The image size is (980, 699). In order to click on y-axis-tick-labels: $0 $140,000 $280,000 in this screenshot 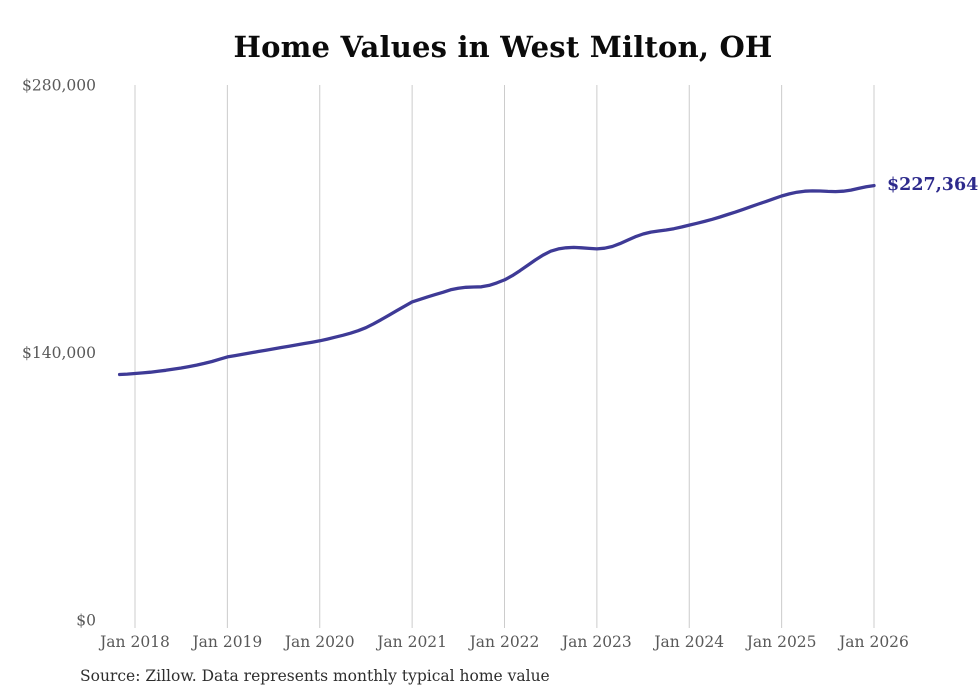, I will do `click(59, 353)`.